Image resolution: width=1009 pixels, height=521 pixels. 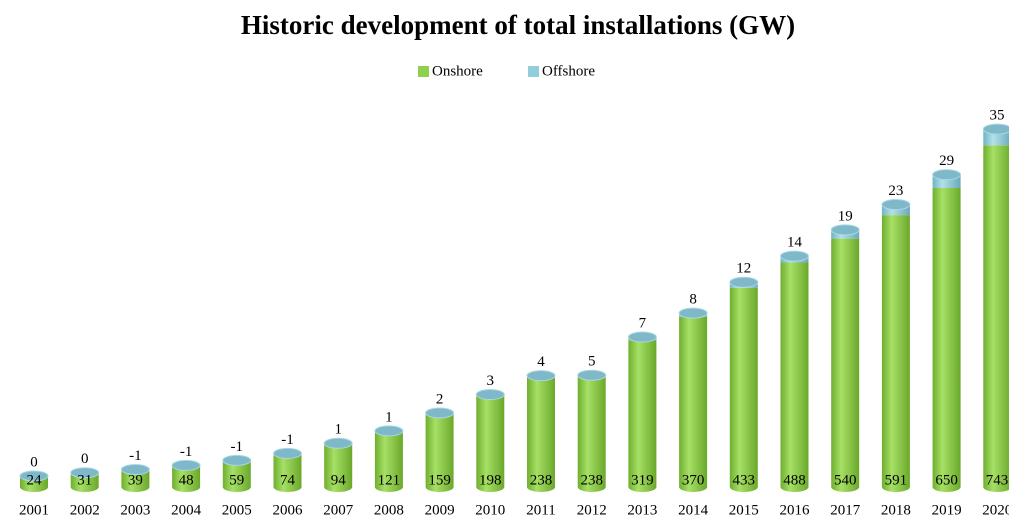 I want to click on data-label: 31, so click(x=84, y=480).